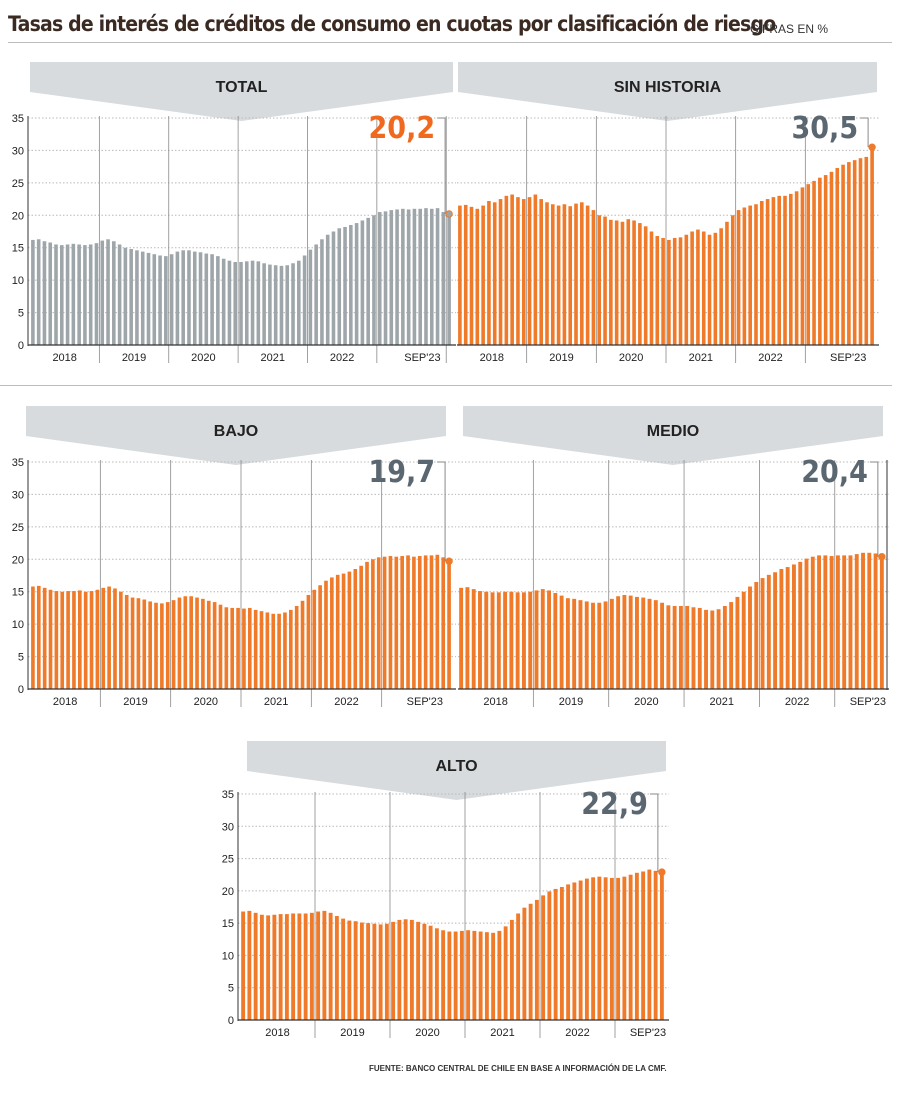  What do you see at coordinates (561, 358) in the screenshot?
I see `x-tick-label: 2019` at bounding box center [561, 358].